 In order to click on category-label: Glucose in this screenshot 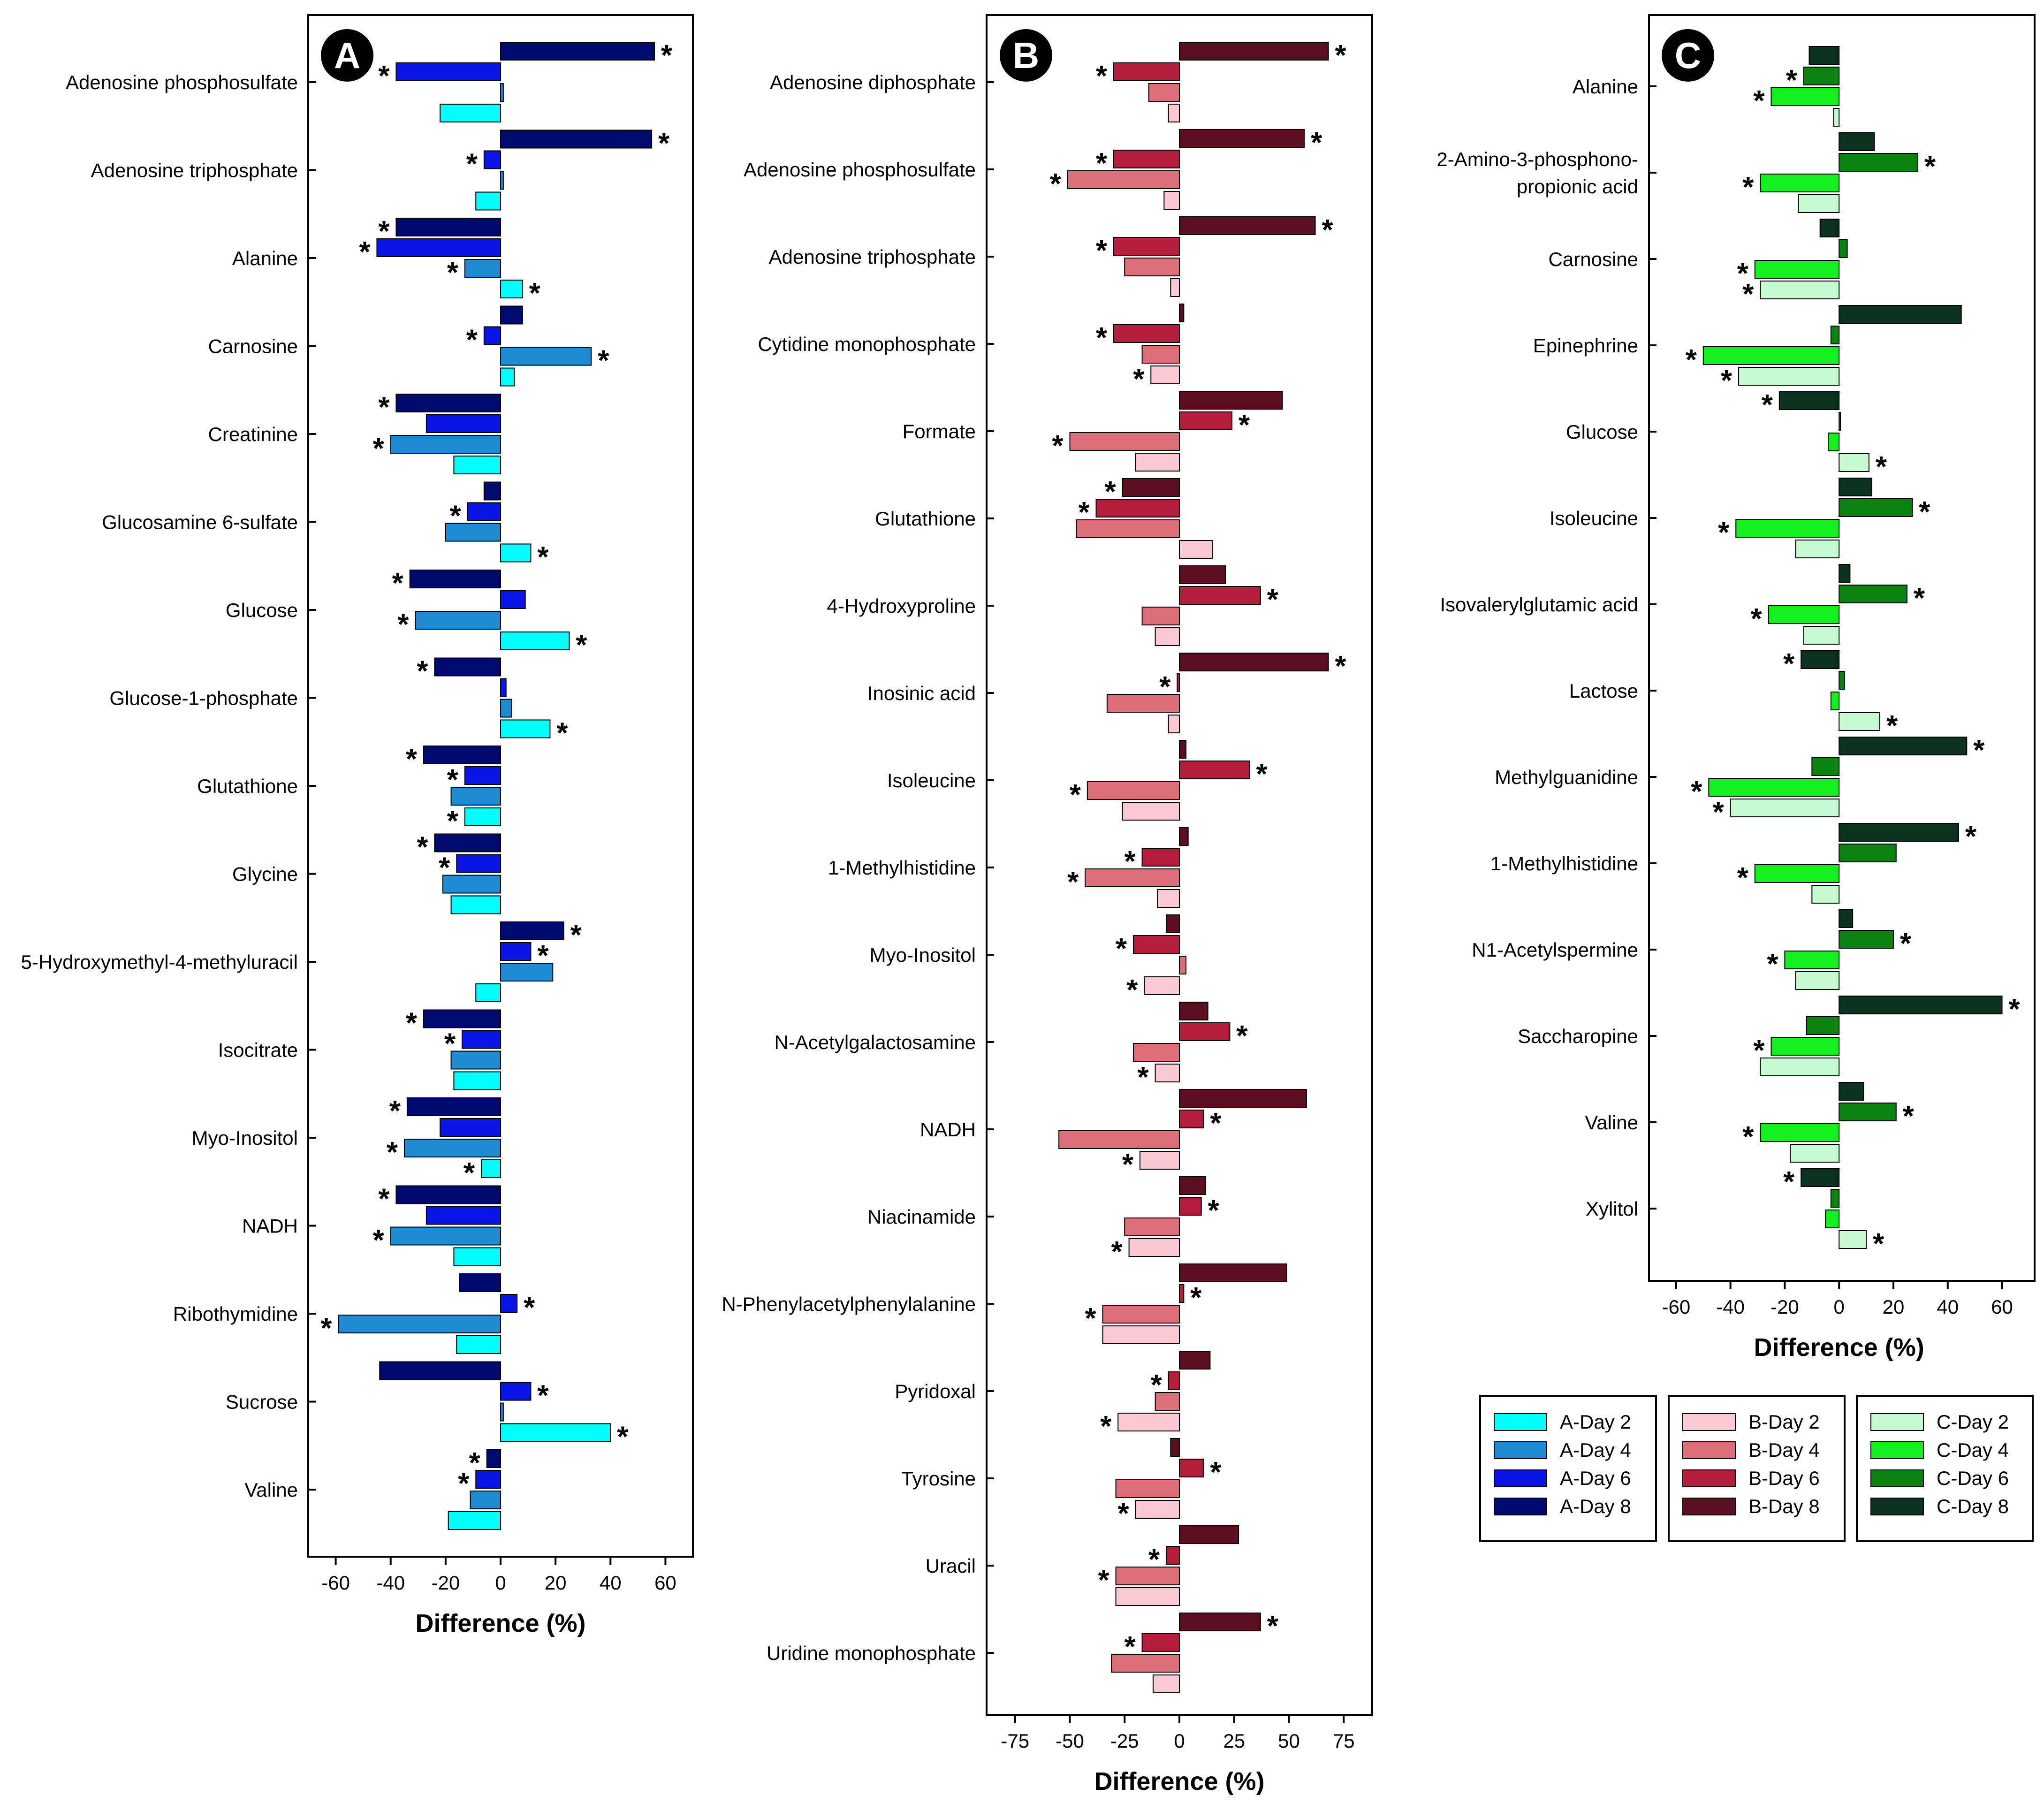, I will do `click(262, 610)`.